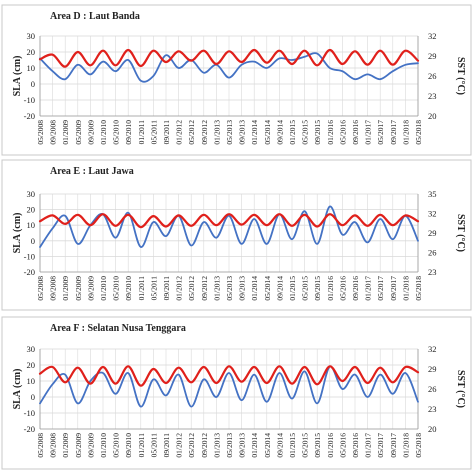 The width and height of the screenshot is (473, 473). Describe the element at coordinates (116, 445) in the screenshot. I see `x-tick-label: 05/2010` at that location.